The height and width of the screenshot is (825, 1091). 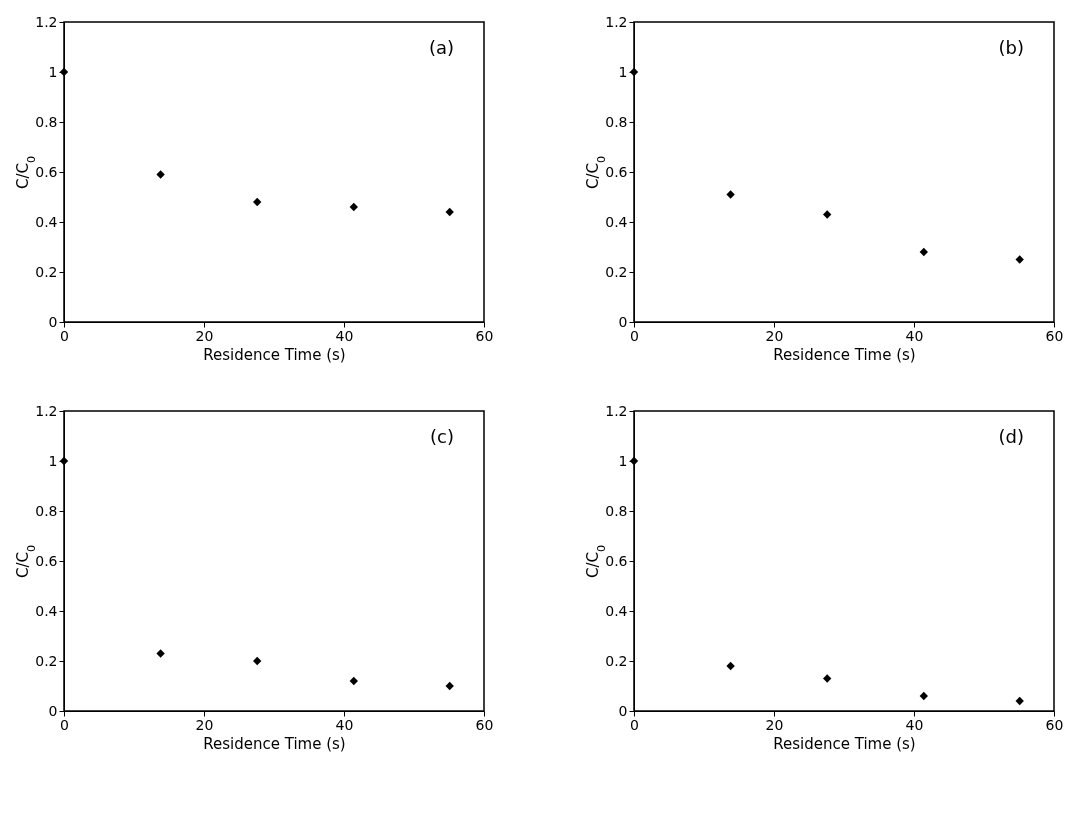 I want to click on annotation: (c), so click(x=442, y=436).